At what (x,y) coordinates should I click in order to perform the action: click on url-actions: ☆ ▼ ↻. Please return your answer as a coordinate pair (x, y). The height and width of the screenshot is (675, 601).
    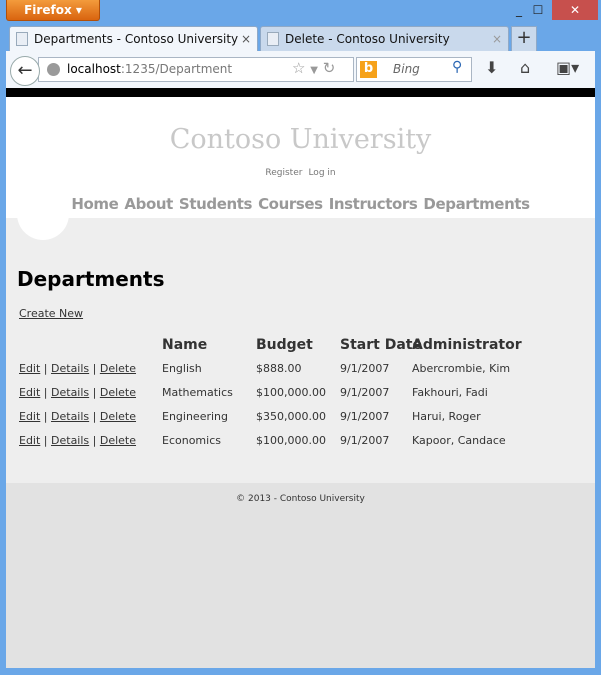
    Looking at the image, I should click on (313, 68).